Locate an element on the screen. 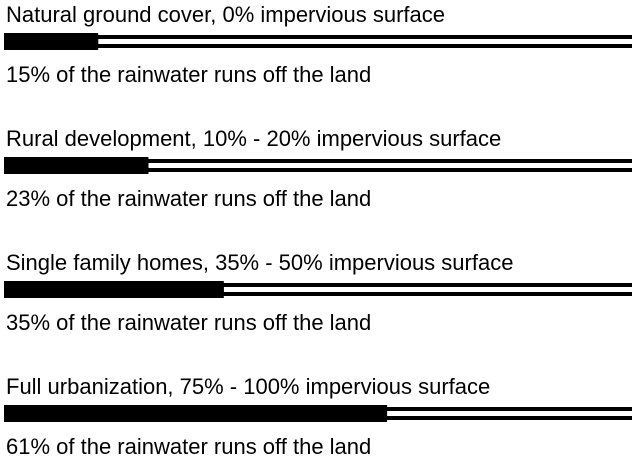 Image resolution: width=632 pixels, height=468 pixels. bar-label: 35% of the rainwater runs off the land is located at coordinates (188, 322).